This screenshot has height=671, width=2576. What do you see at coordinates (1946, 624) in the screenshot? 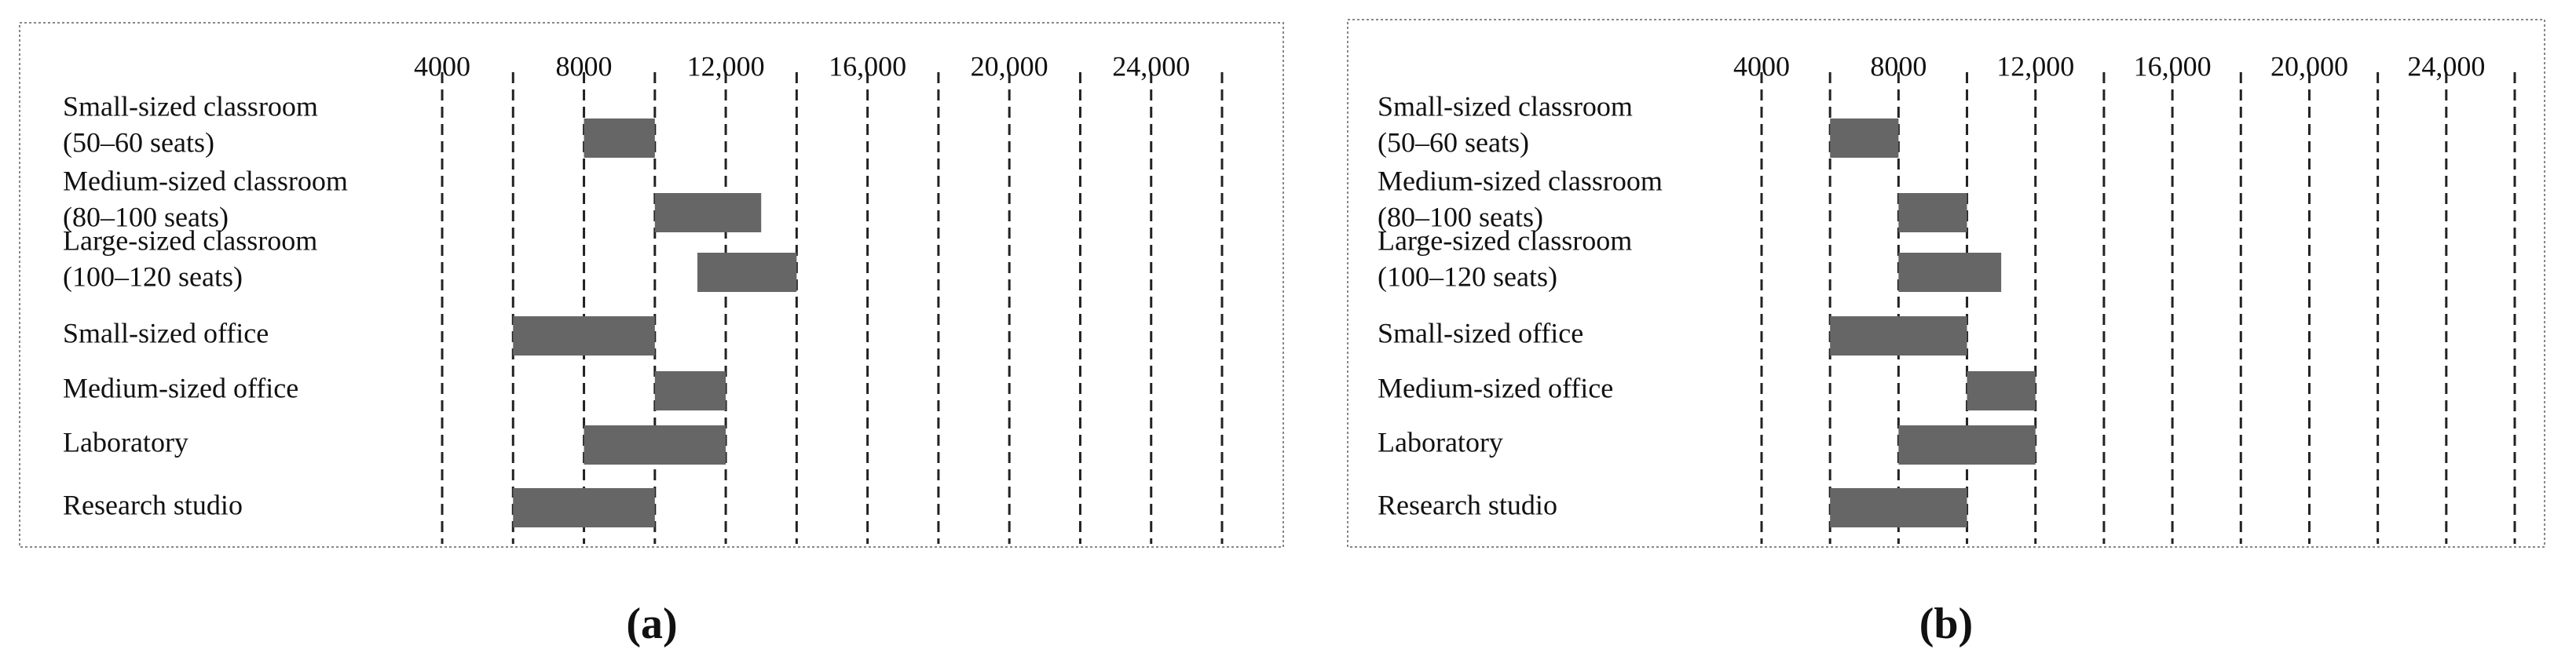
I see `caption: (b)` at bounding box center [1946, 624].